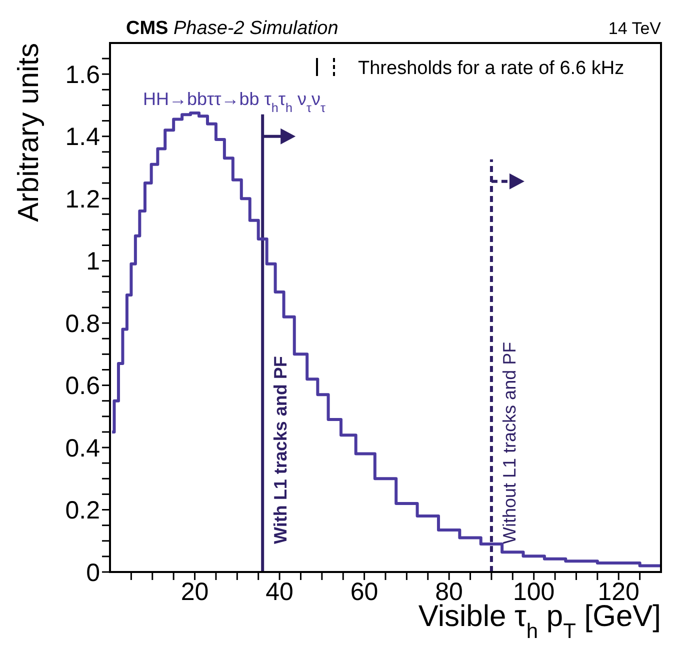  What do you see at coordinates (82, 448) in the screenshot?
I see `y-tick-label: 0.4` at bounding box center [82, 448].